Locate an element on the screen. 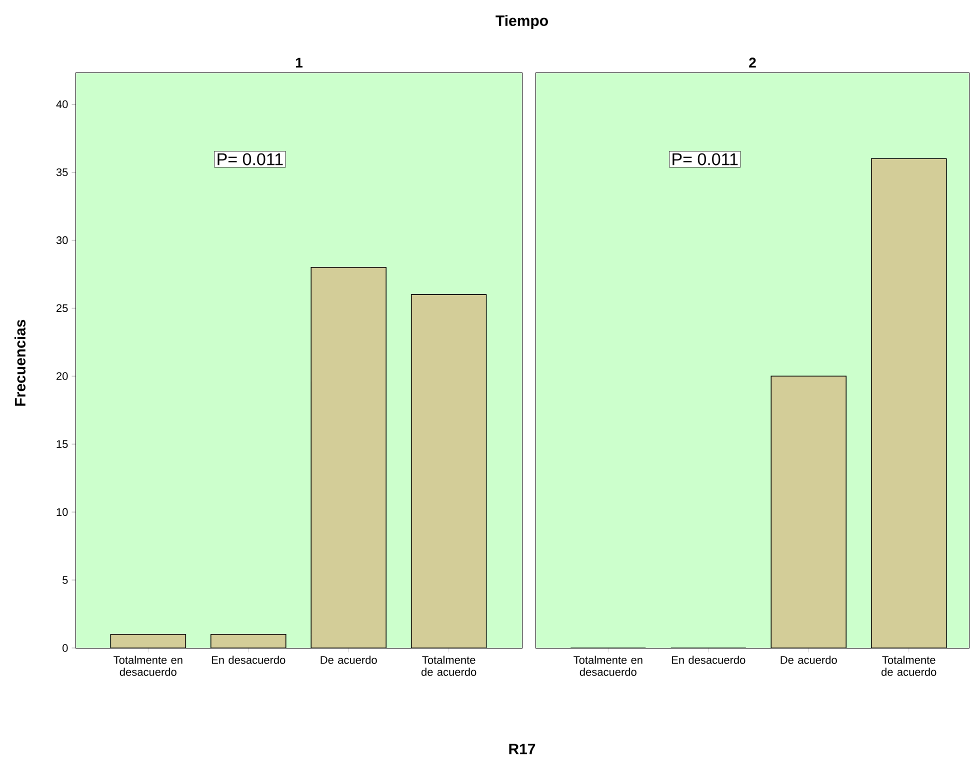 The height and width of the screenshot is (763, 970). y-tick-label: 15 is located at coordinates (62, 444).